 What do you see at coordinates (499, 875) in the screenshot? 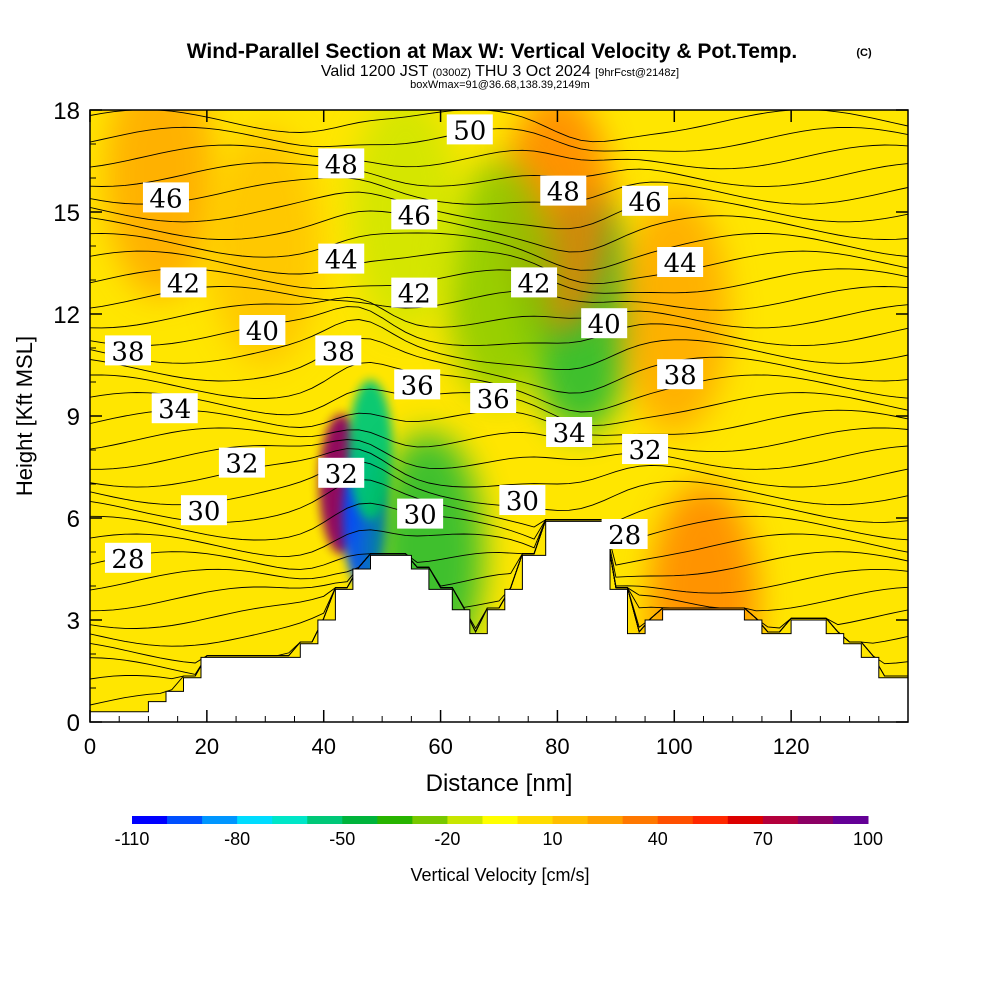
I see `colorbar-label: Vertical Velocity [cm/s]` at bounding box center [499, 875].